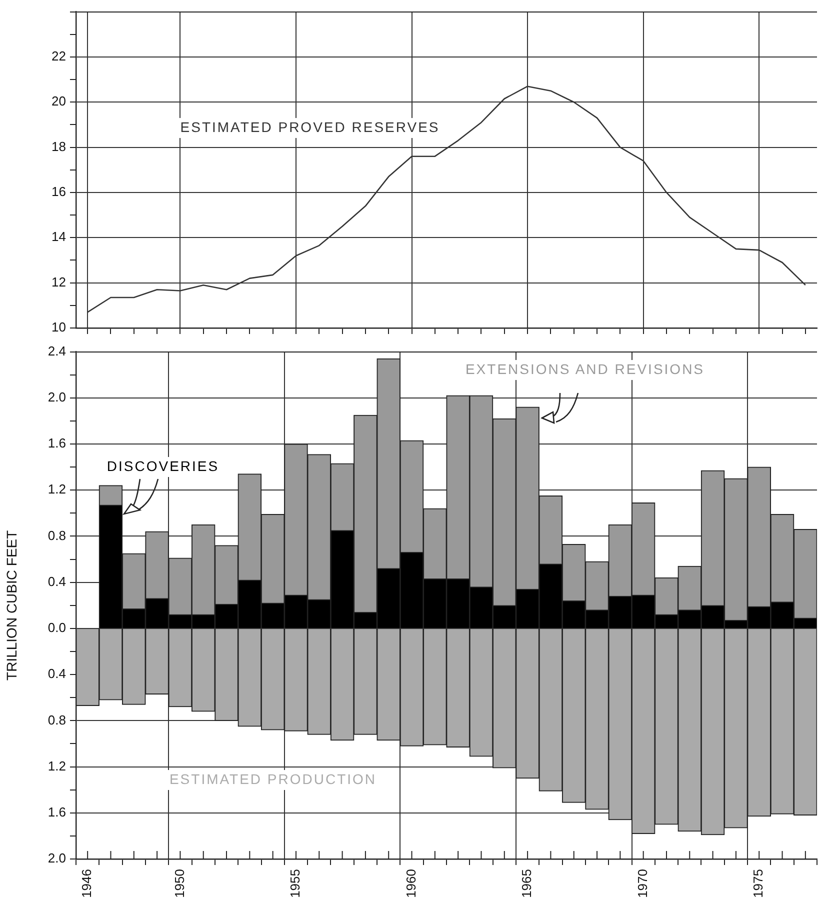 The image size is (819, 911). What do you see at coordinates (59, 327) in the screenshot?
I see `y-tick-label: 10` at bounding box center [59, 327].